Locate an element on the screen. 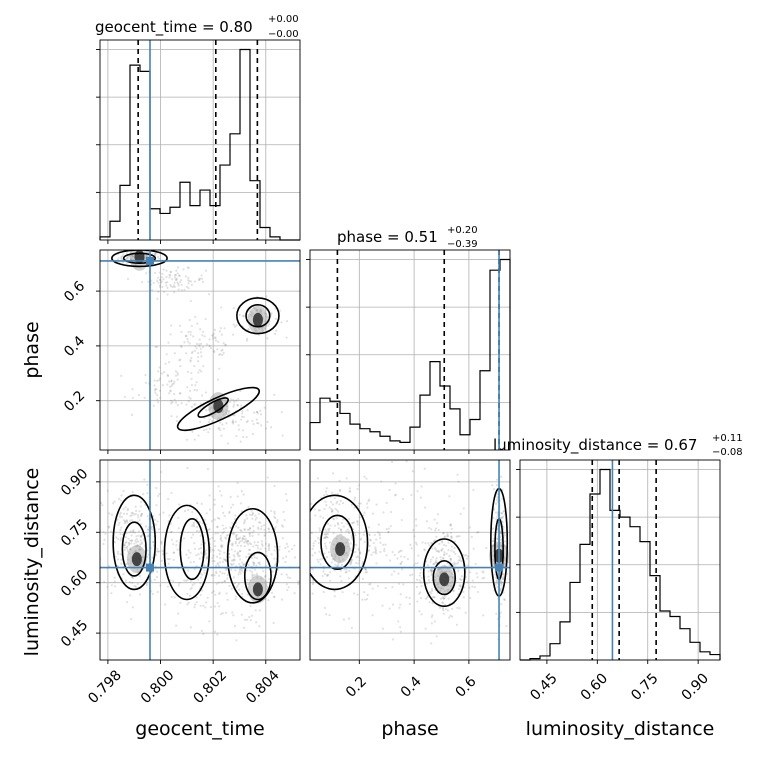  title-geocent-time-sup: +0.00 is located at coordinates (283, 19).